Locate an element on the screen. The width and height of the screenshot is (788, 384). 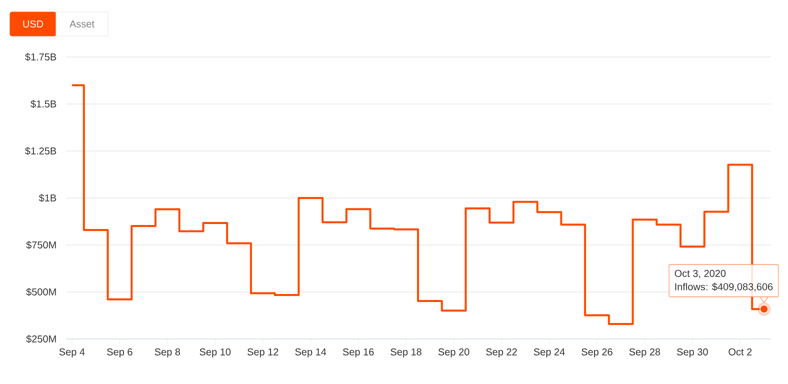
y-tick-label: $1.25B is located at coordinates (40, 151).